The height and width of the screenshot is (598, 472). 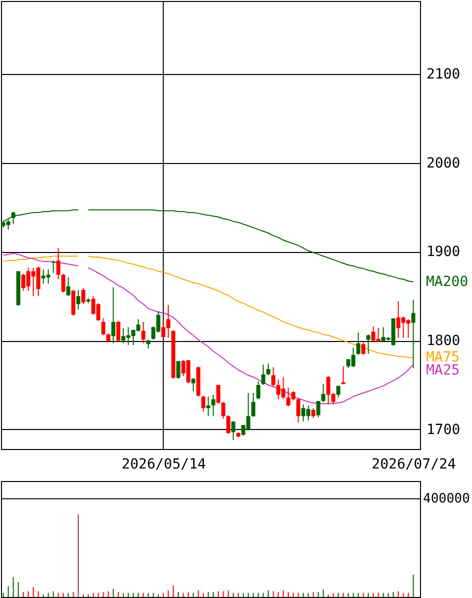 What do you see at coordinates (443, 74) in the screenshot?
I see `y-tick-label: 2100` at bounding box center [443, 74].